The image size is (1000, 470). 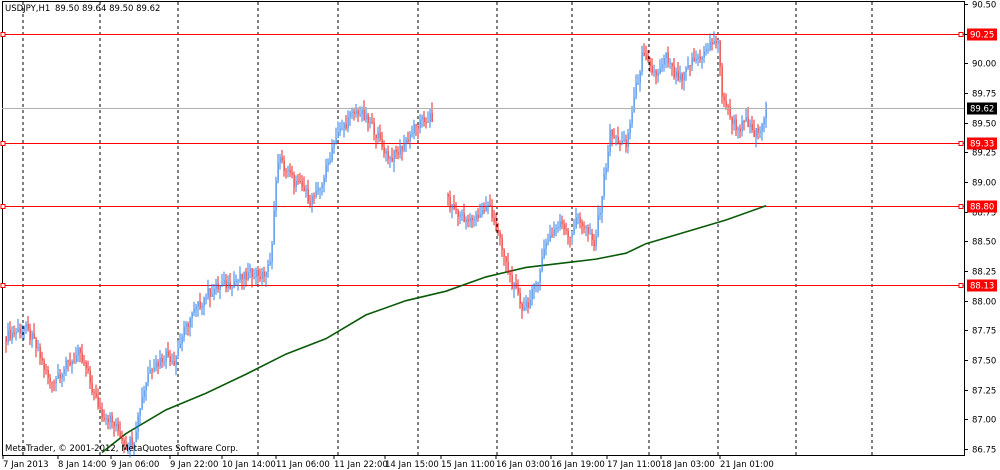 What do you see at coordinates (984, 273) in the screenshot?
I see `y-tick-label: 88.25` at bounding box center [984, 273].